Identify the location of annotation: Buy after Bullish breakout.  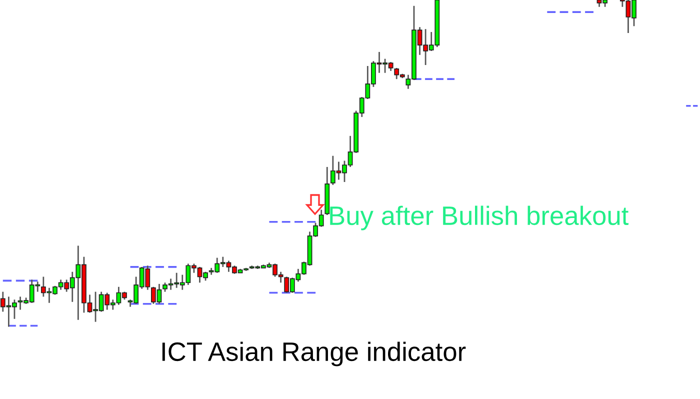
(479, 218).